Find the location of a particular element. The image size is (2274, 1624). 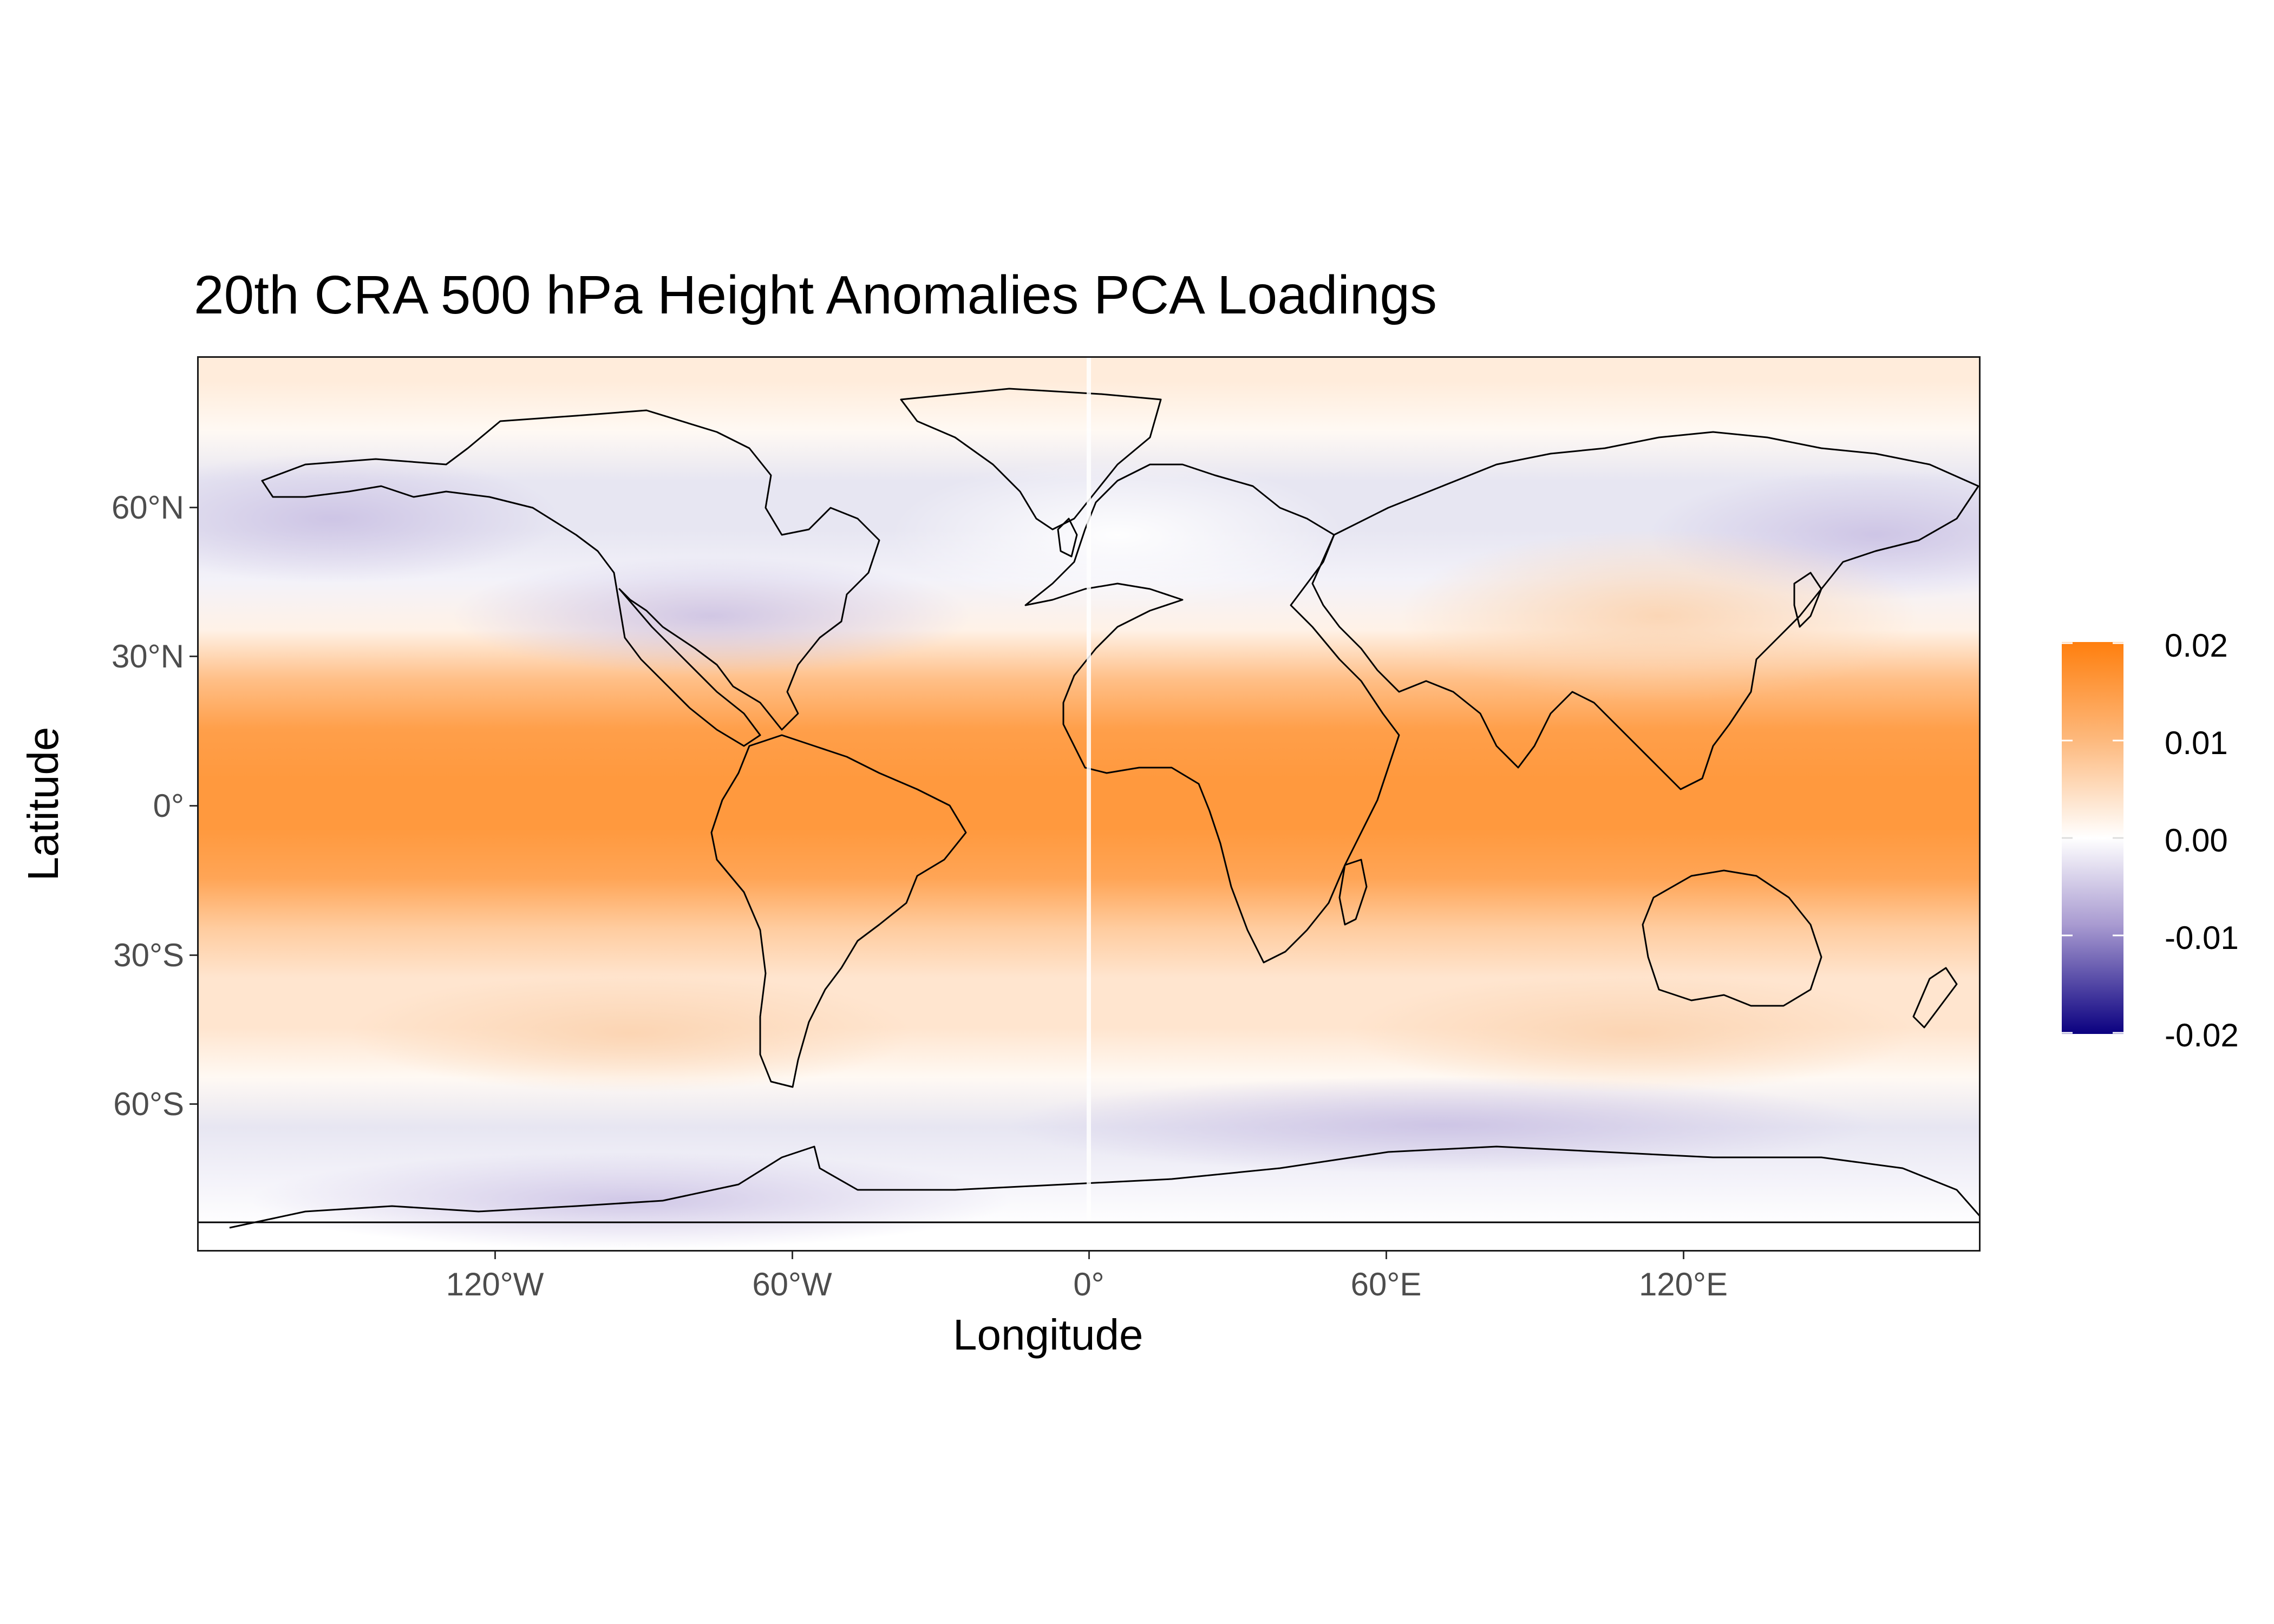

positive-anomaly-south-pacific is located at coordinates (630, 1032).